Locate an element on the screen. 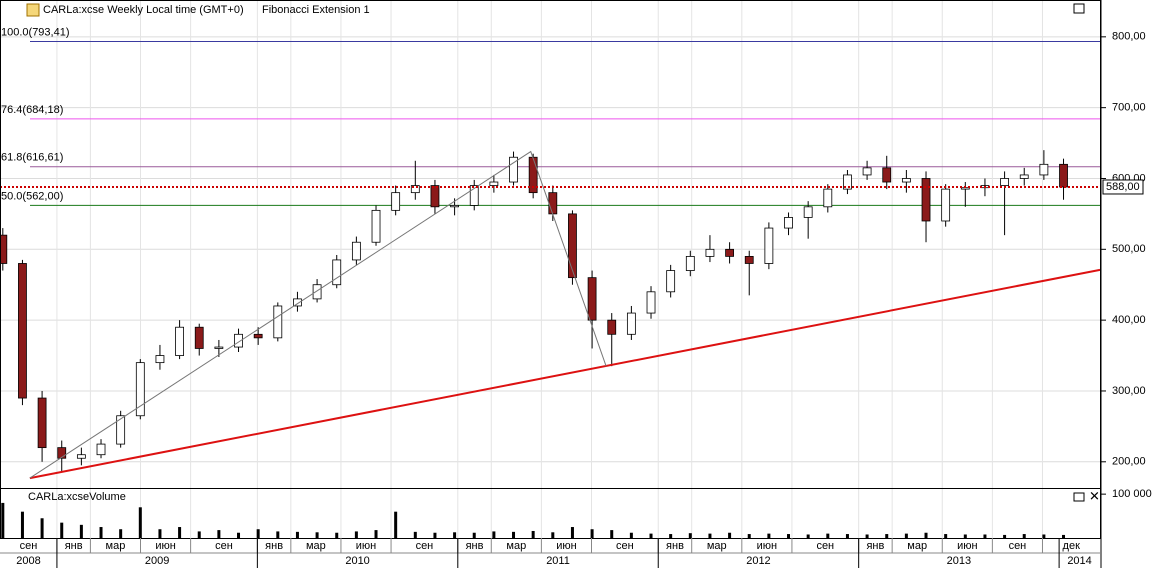 This screenshot has width=1171, height=568. price-label: 588,00 is located at coordinates (1123, 187).